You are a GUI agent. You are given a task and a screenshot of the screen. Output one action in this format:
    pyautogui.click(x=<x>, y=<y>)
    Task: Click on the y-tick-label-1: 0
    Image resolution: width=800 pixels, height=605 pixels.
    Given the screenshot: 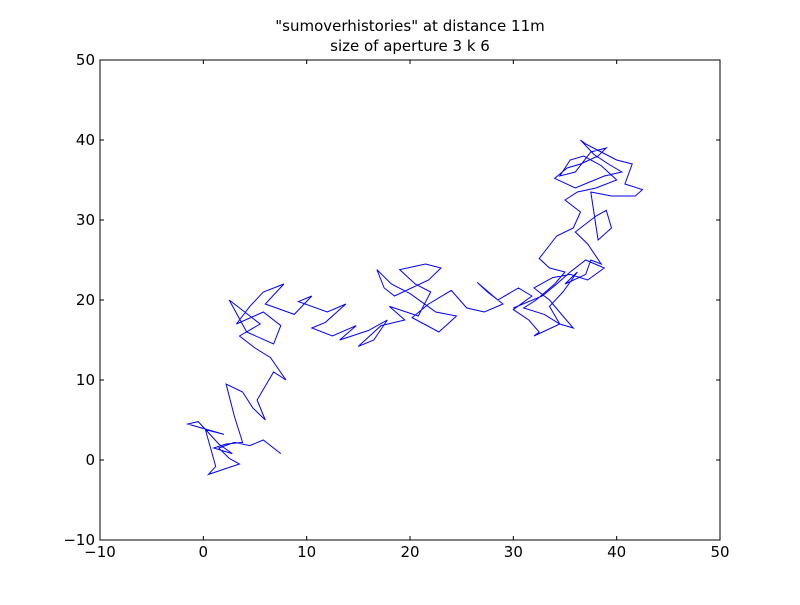 What is the action you would take?
    pyautogui.click(x=90, y=460)
    